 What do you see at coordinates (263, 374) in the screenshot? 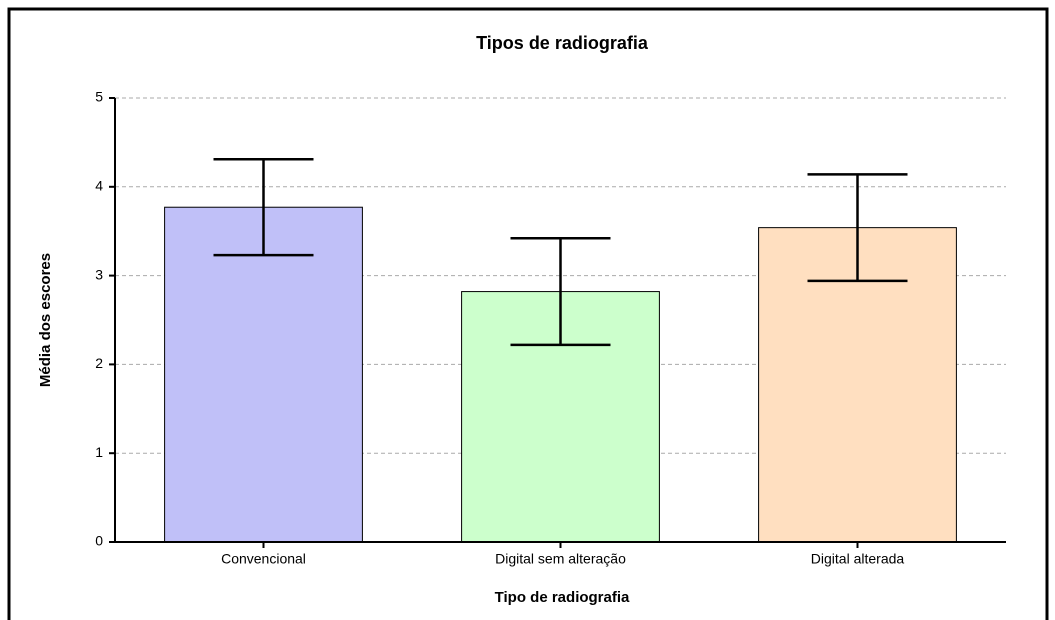
I see `bar` at bounding box center [263, 374].